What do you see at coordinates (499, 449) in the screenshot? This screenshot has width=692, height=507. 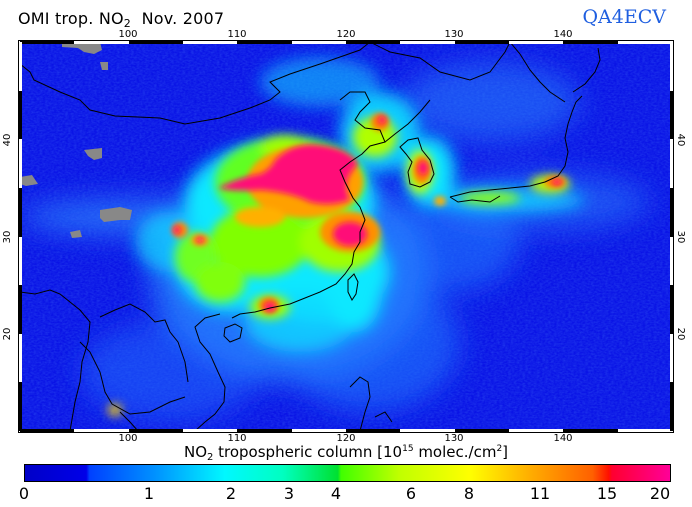 I see `label-exp2: 2` at bounding box center [499, 449].